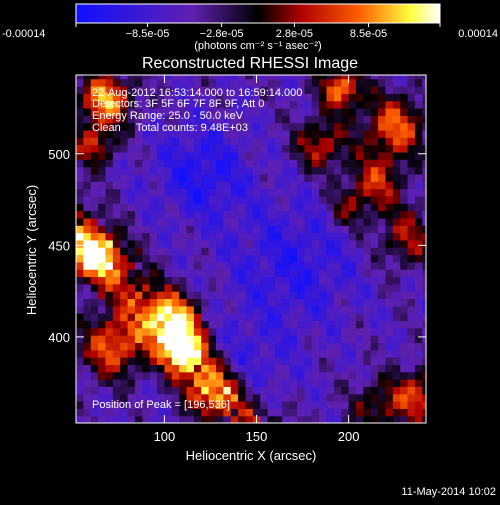  What do you see at coordinates (23, 34) in the screenshot?
I see `colorbar-tick-label: -0.00014` at bounding box center [23, 34].